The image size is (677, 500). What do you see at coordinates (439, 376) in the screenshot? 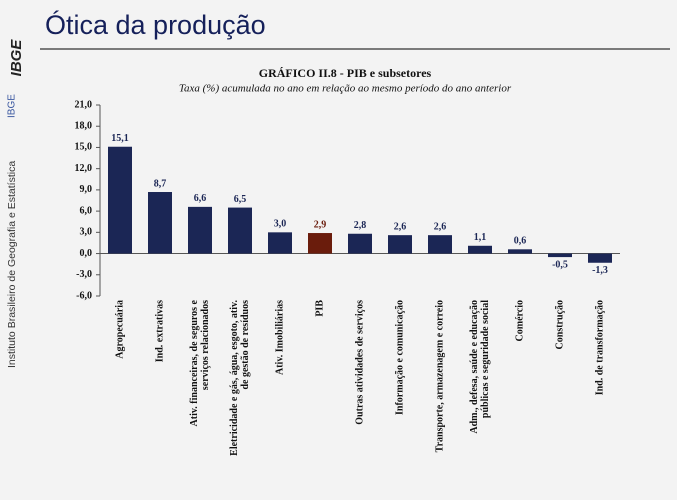
I see `x-tick-label: Transporte, armazenagem e correio` at bounding box center [439, 376].